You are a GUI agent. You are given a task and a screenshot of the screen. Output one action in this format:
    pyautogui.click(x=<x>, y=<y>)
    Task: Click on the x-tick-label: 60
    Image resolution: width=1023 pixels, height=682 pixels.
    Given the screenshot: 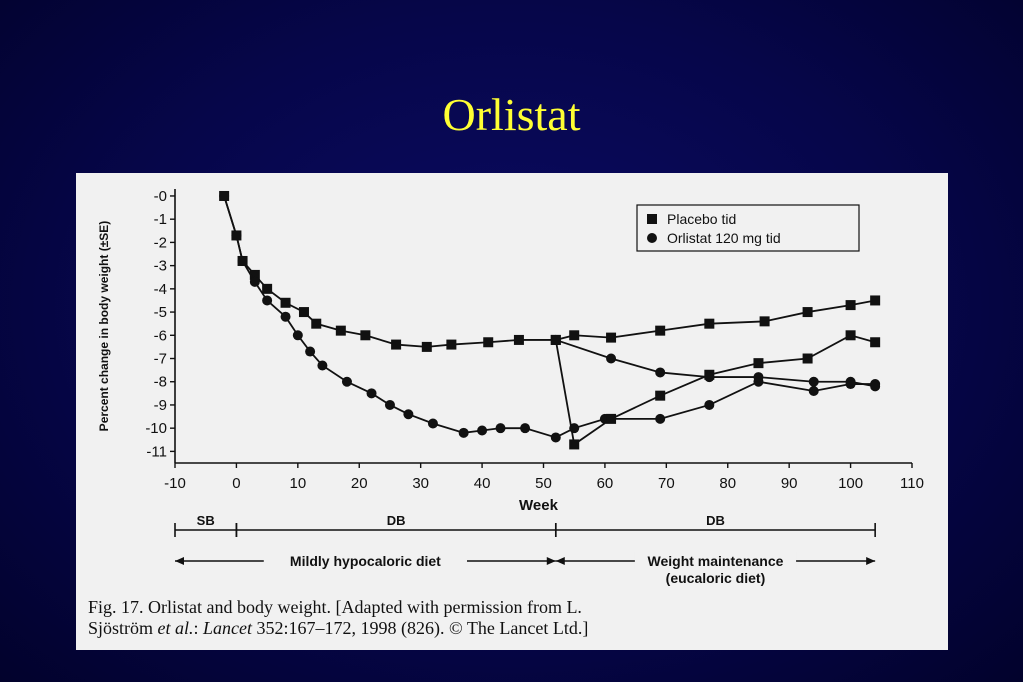 What is the action you would take?
    pyautogui.click(x=605, y=483)
    